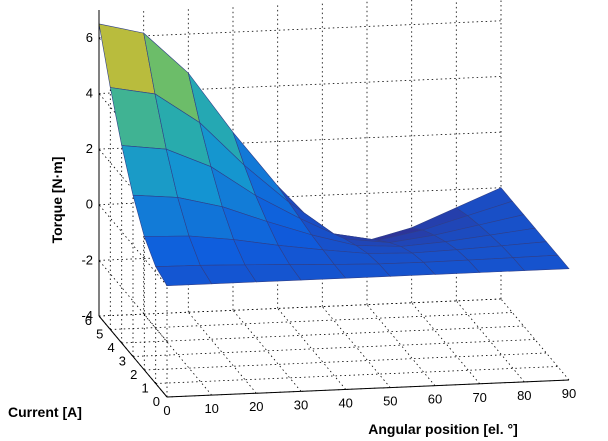  What do you see at coordinates (479, 397) in the screenshot?
I see `x-tick-label: 70` at bounding box center [479, 397].